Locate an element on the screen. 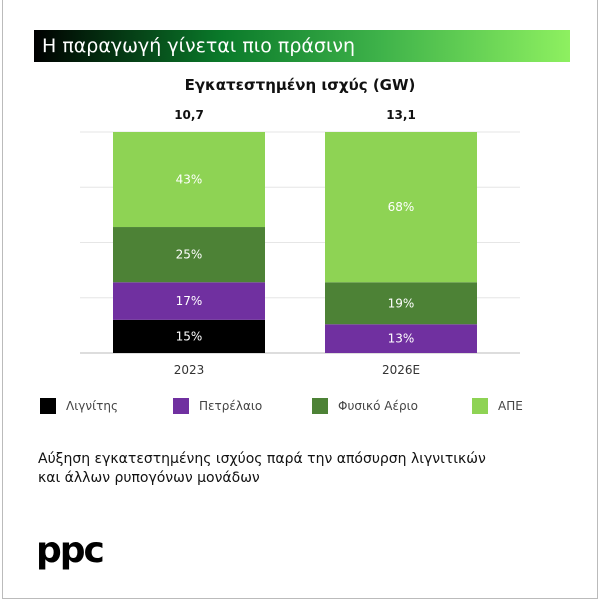 The image size is (600, 600). x-tick-label: 2026E is located at coordinates (401, 370).